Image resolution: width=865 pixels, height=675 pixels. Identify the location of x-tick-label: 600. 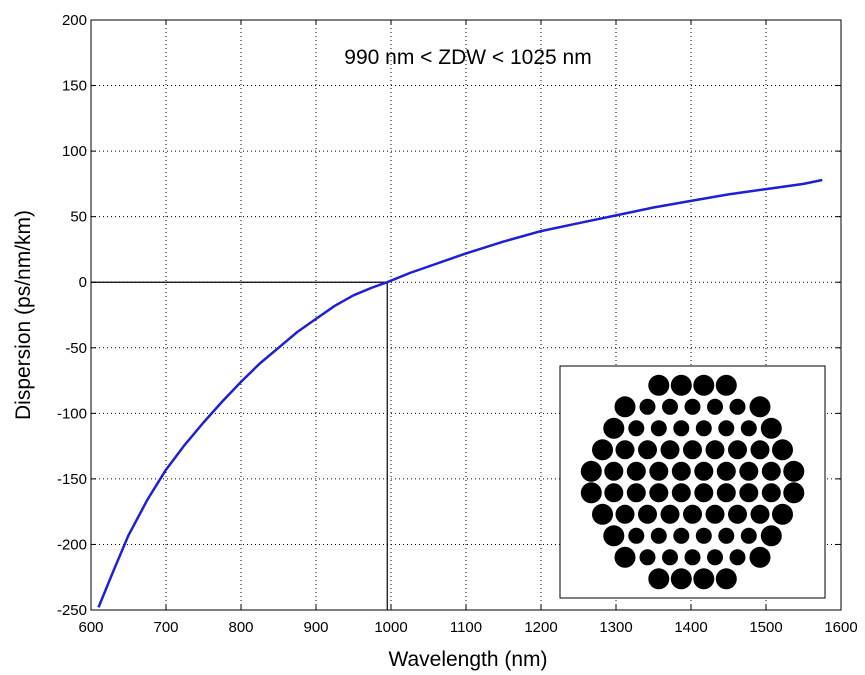
(90, 627).